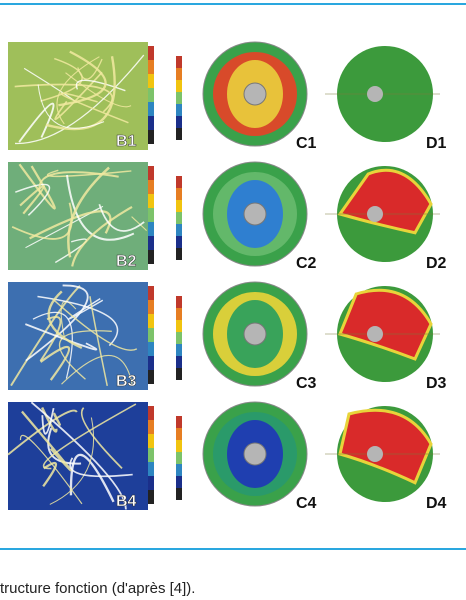  Describe the element at coordinates (306, 383) in the screenshot. I see `panel-label: C3` at that location.